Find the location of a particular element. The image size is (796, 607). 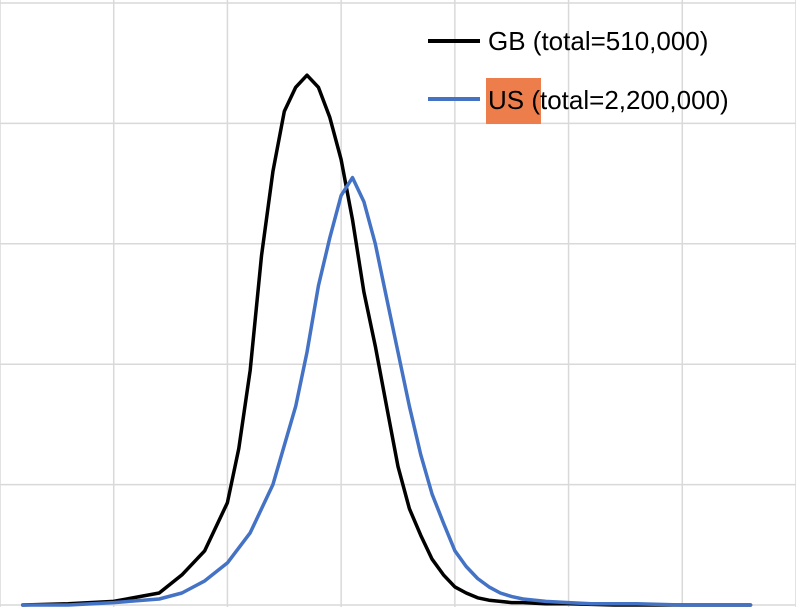

legend-label-us: US (total=2,200,000) is located at coordinates (608, 100).